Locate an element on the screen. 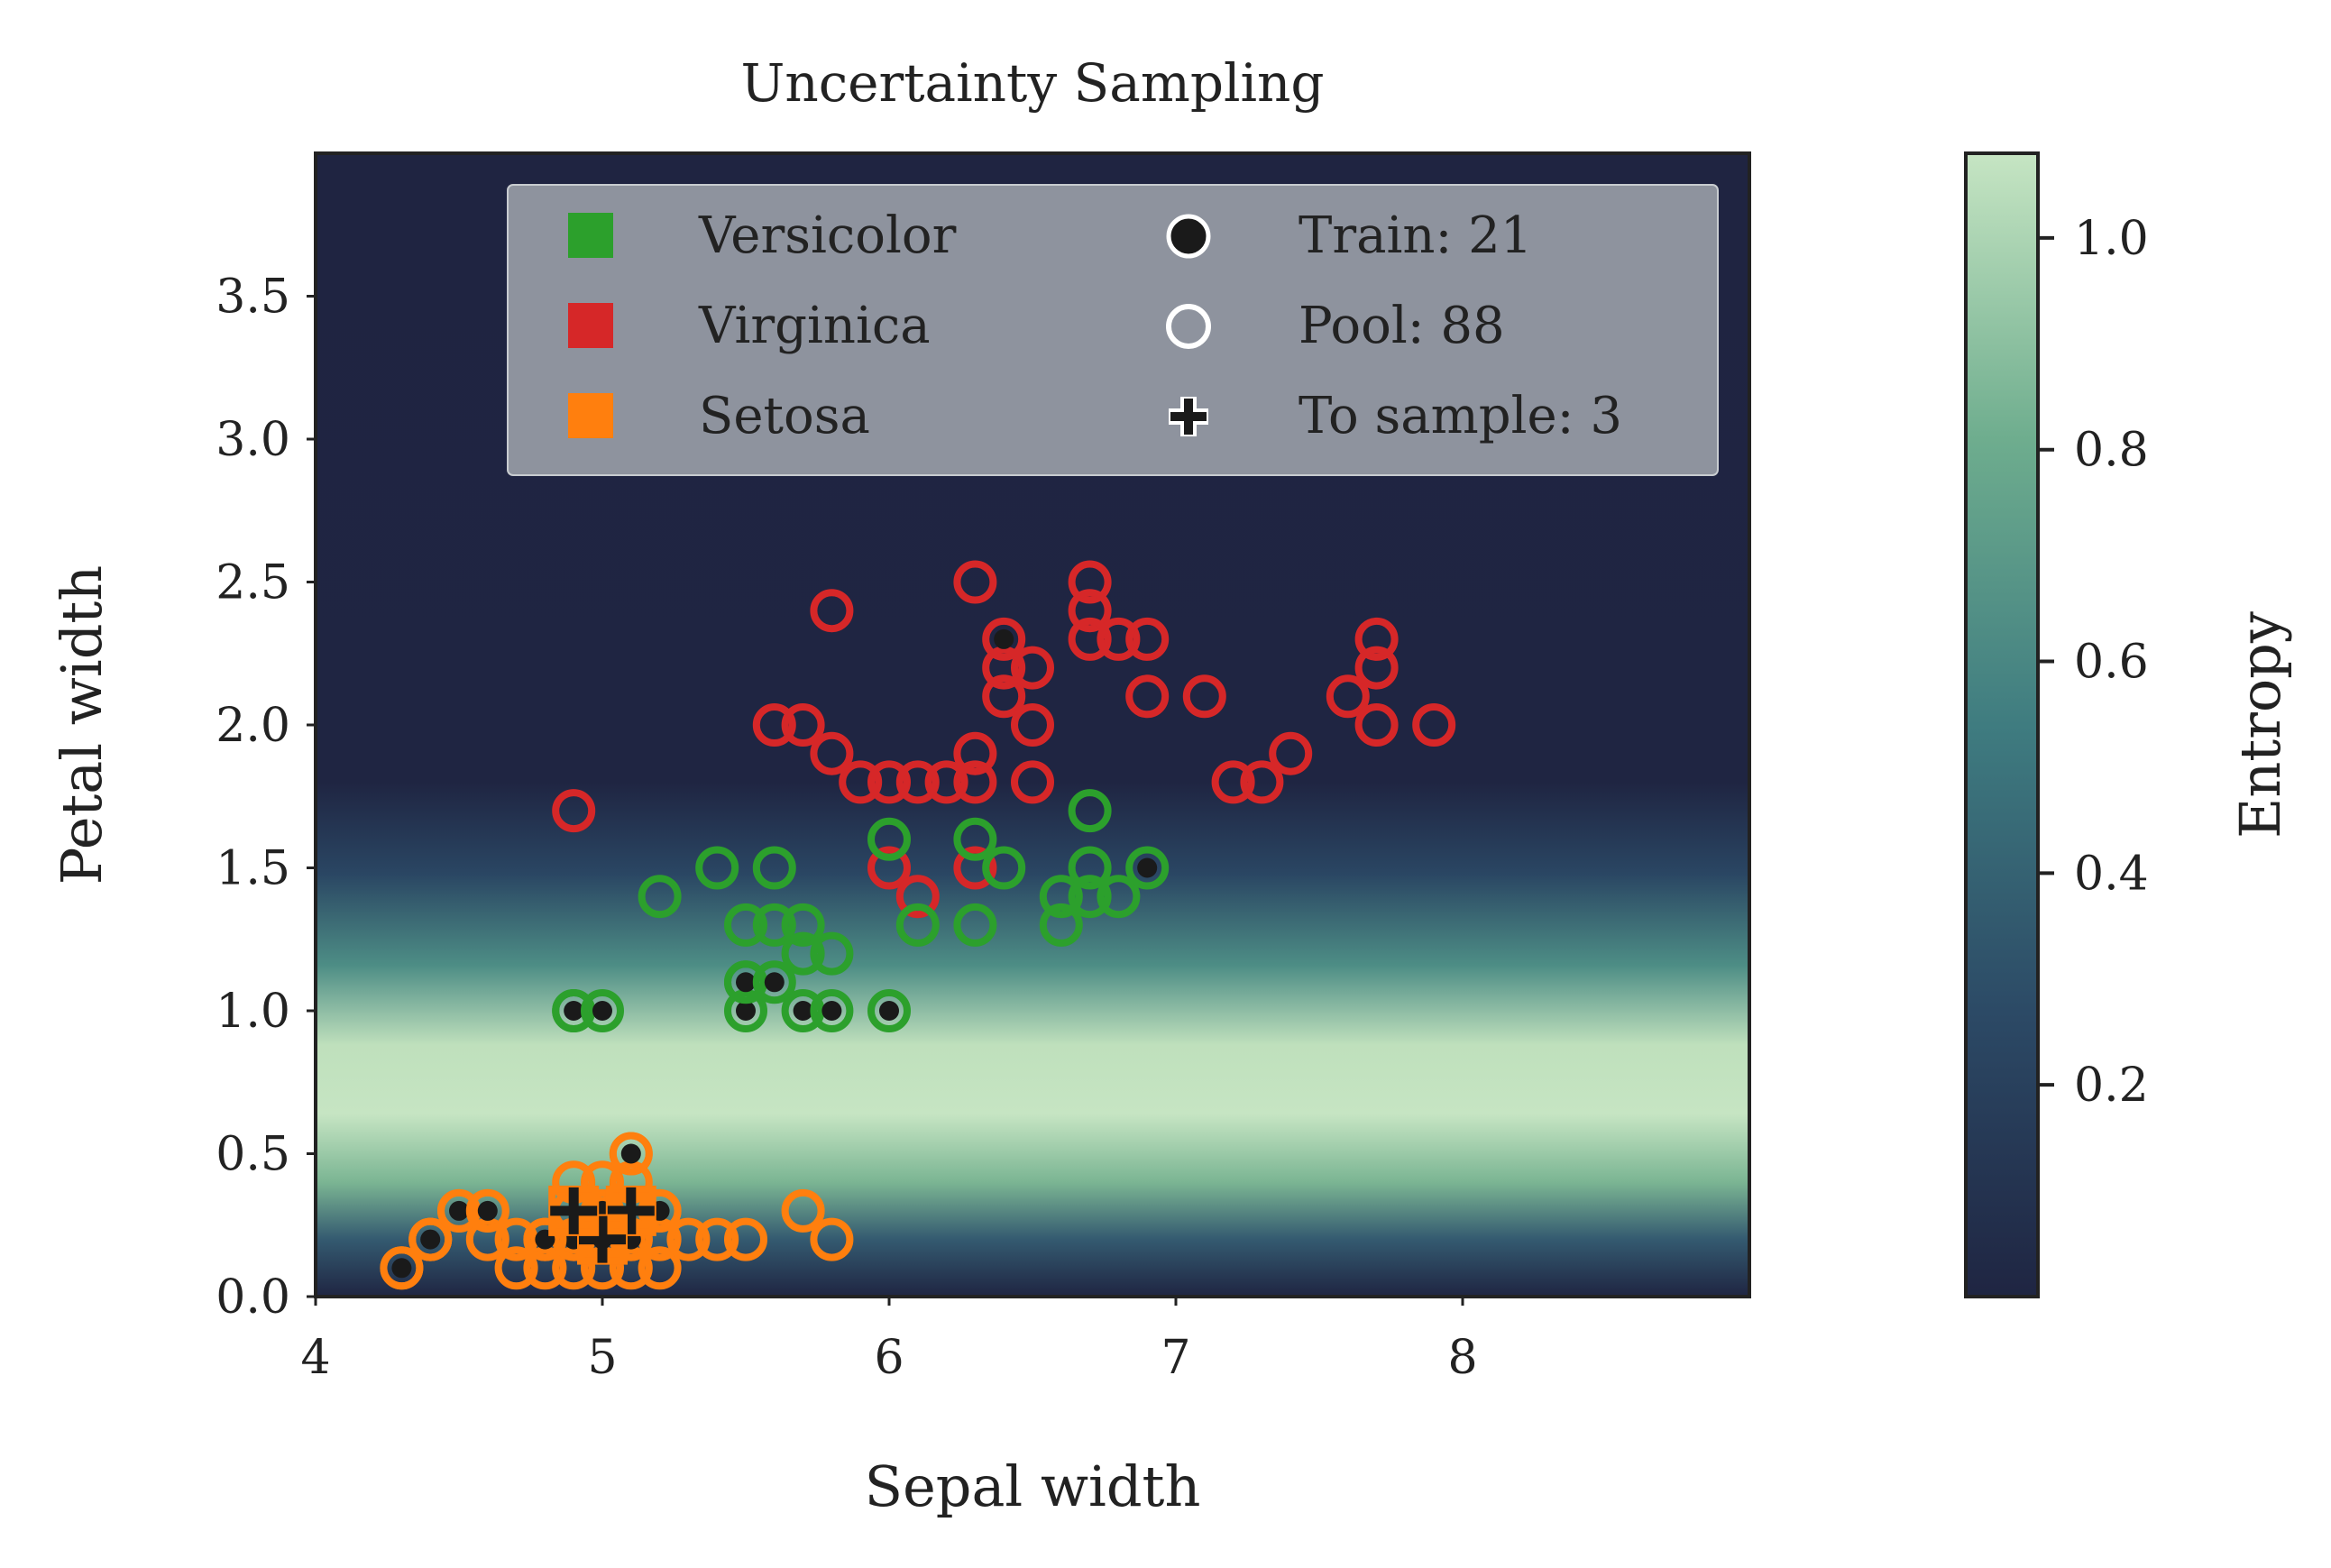 The width and height of the screenshot is (2331, 1568). legend-swatch-setosa is located at coordinates (590, 415).